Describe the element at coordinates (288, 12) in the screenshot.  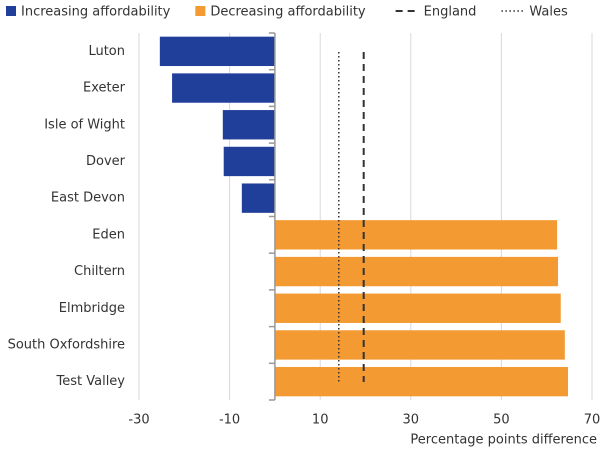
I see `legend-label: Decreasing affordability` at that location.